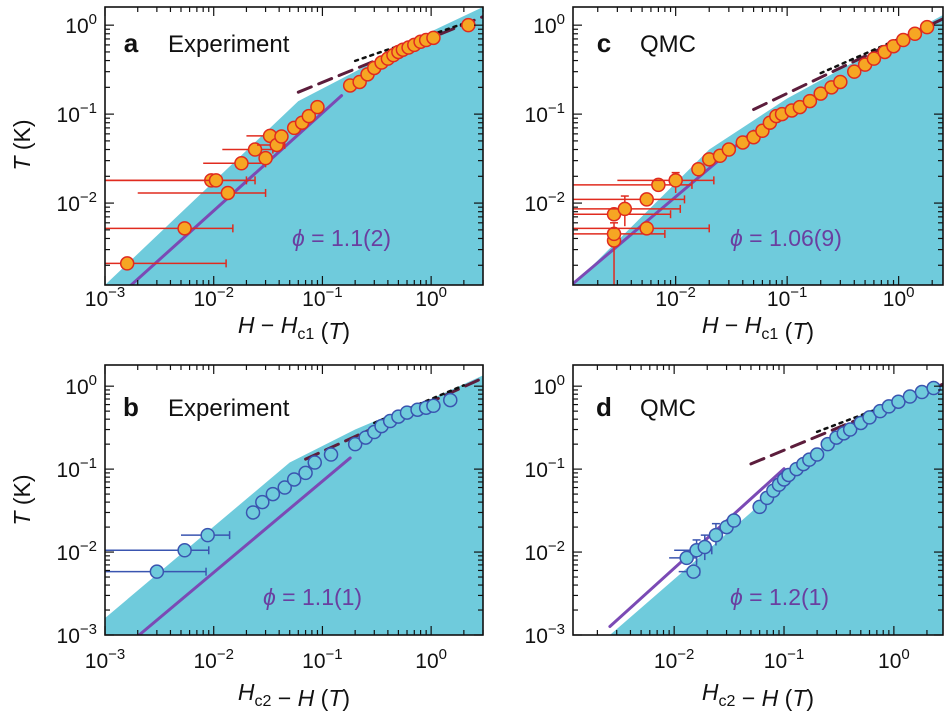 The width and height of the screenshot is (946, 723). I want to click on panel-letter: c, so click(604, 43).